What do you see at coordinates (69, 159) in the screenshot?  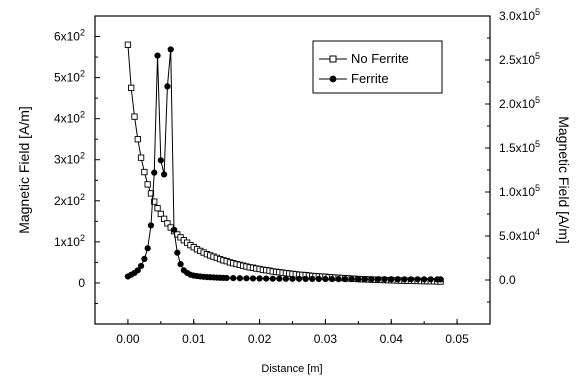 I see `left-y-tick-label: 3x10²` at bounding box center [69, 159].